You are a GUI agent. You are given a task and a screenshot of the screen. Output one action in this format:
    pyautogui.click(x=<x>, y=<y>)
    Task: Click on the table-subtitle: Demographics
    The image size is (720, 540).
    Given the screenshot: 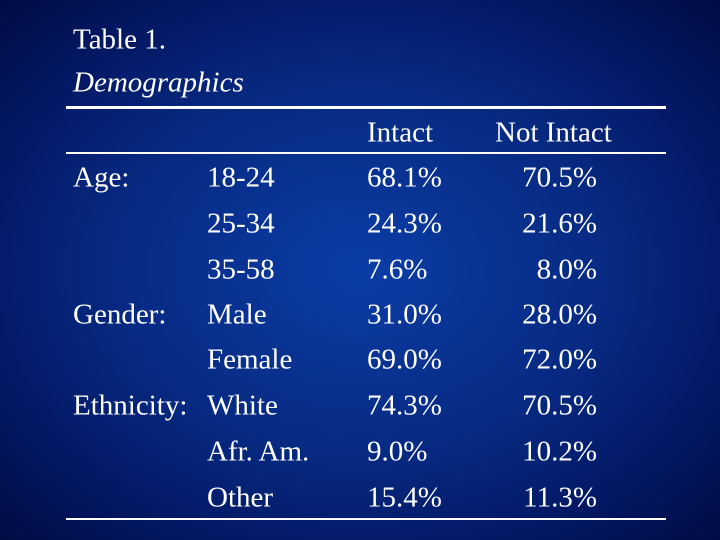 What is the action you would take?
    pyautogui.click(x=158, y=82)
    